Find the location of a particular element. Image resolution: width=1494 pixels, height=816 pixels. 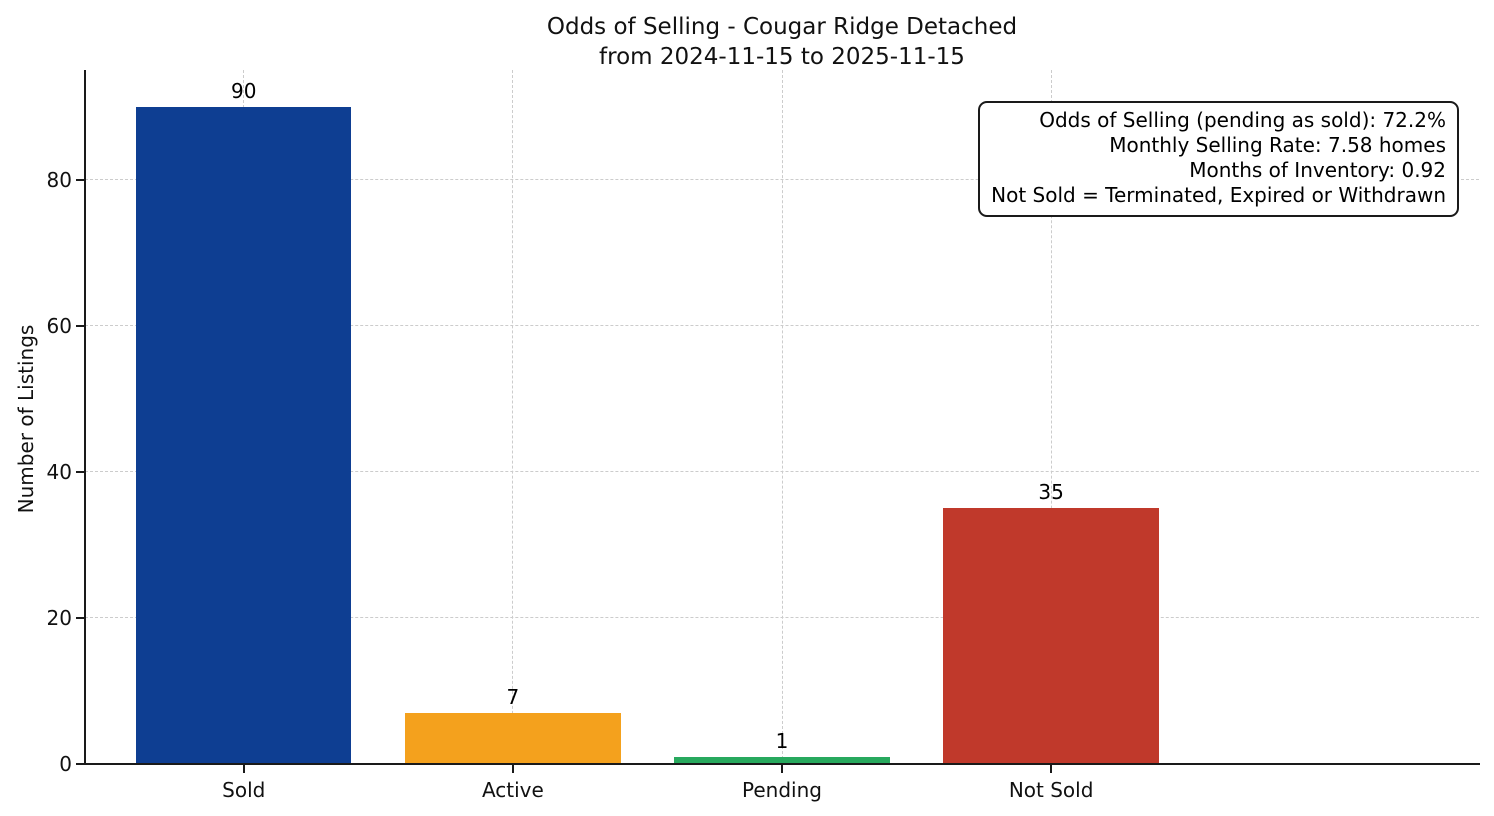

y-tick-label: 80 is located at coordinates (59, 179).